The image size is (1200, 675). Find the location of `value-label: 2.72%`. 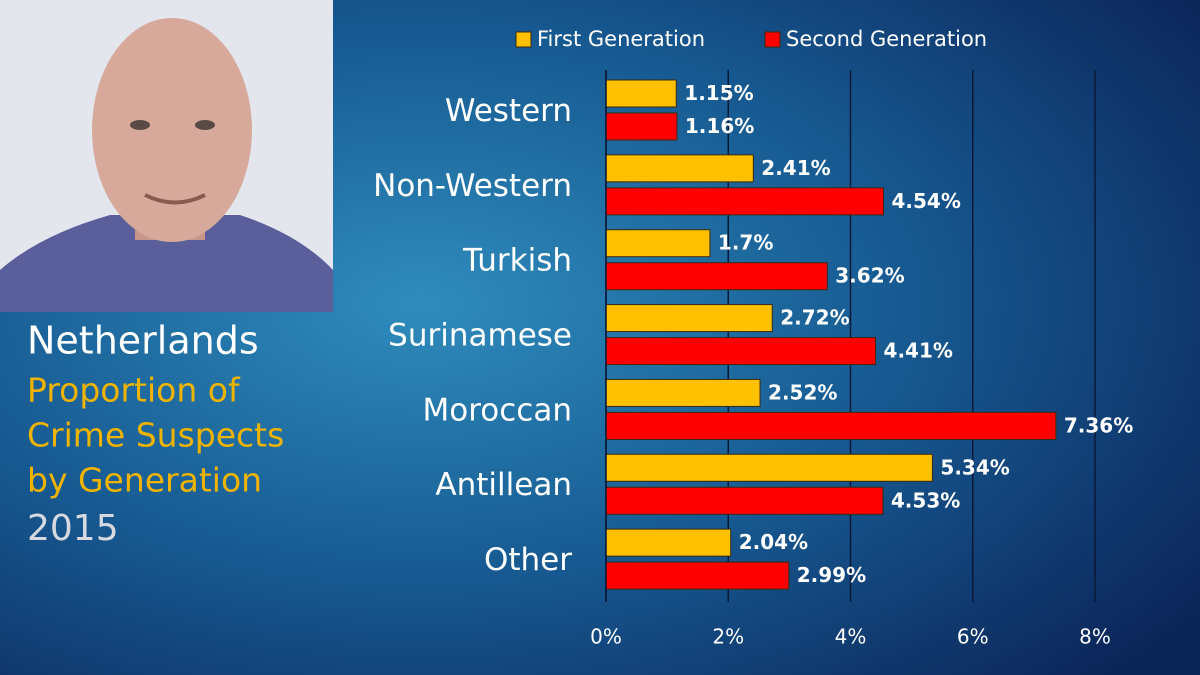

value-label: 2.72% is located at coordinates (814, 318).